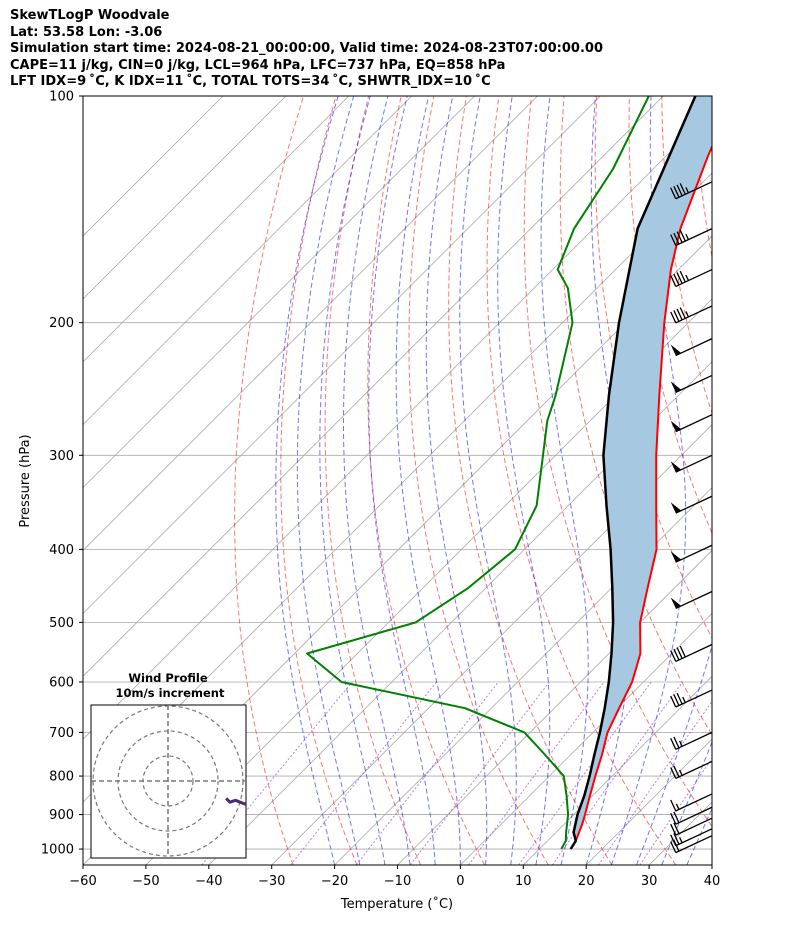  I want to click on hodograph-inset: Wind Profile 10m/s increment, so click(168, 765).